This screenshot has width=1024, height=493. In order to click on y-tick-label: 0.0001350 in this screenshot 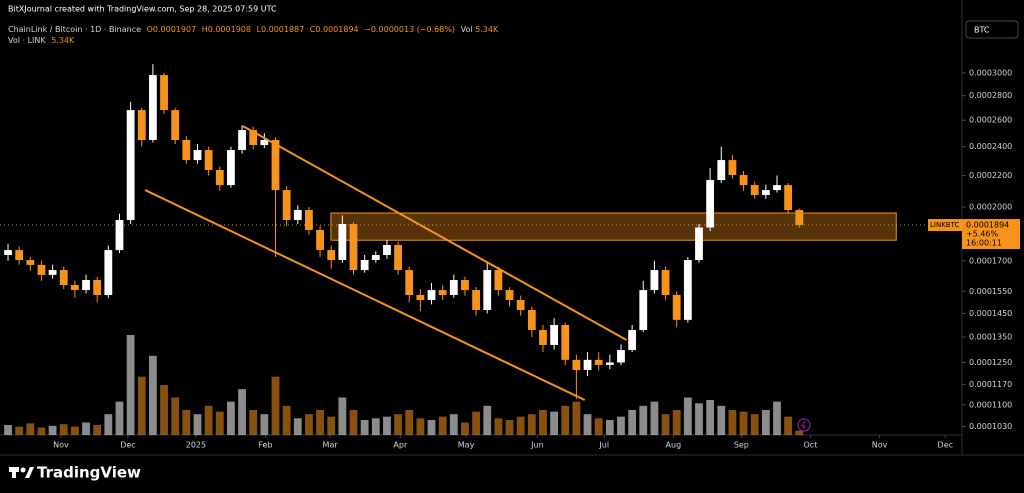, I will do `click(990, 337)`.